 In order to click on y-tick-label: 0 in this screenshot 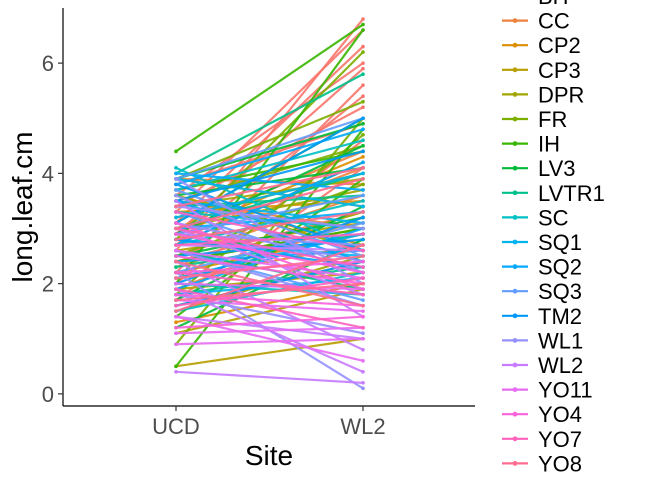, I will do `click(48, 394)`.